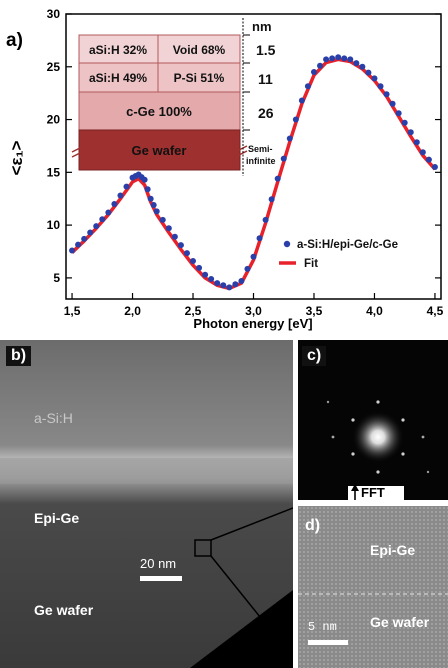 The image size is (448, 668). What do you see at coordinates (314, 356) in the screenshot?
I see `panel-c-label: c)` at bounding box center [314, 356].